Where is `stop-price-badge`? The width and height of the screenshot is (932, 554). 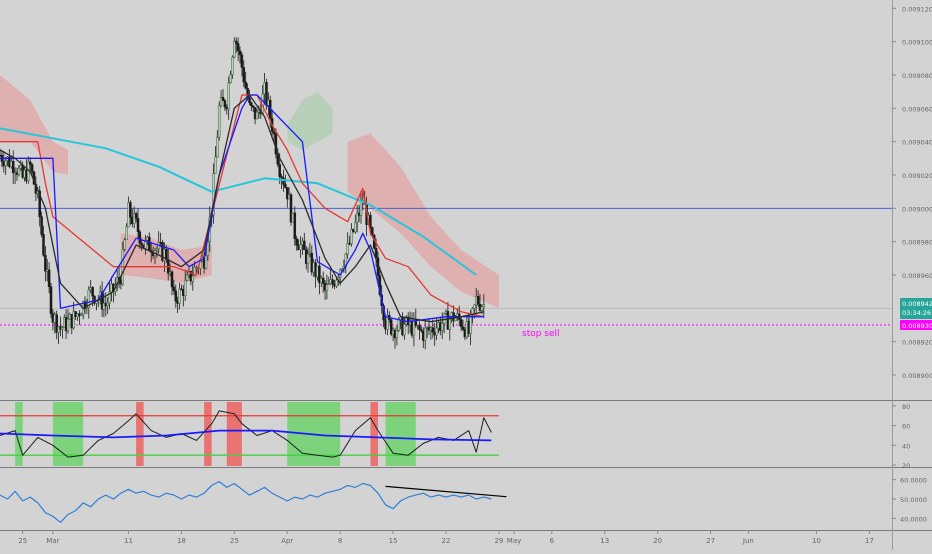 stop-price-badge is located at coordinates (916, 325).